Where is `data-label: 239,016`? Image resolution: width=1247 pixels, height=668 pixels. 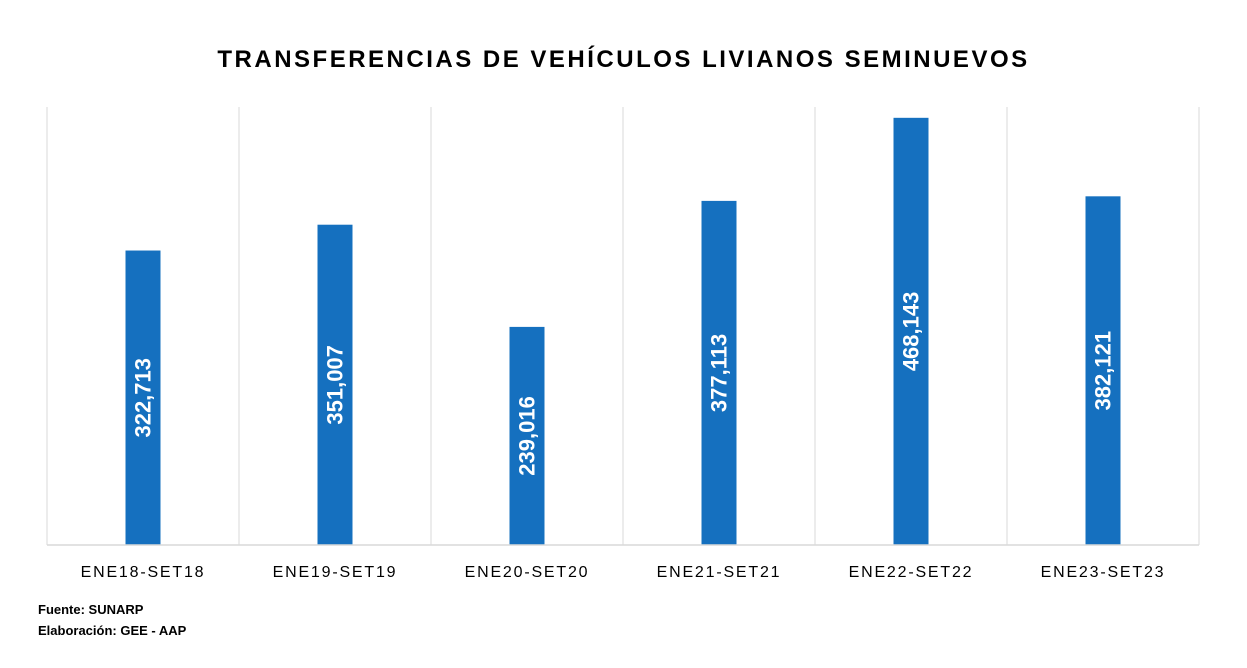 data-label: 239,016 is located at coordinates (527, 436).